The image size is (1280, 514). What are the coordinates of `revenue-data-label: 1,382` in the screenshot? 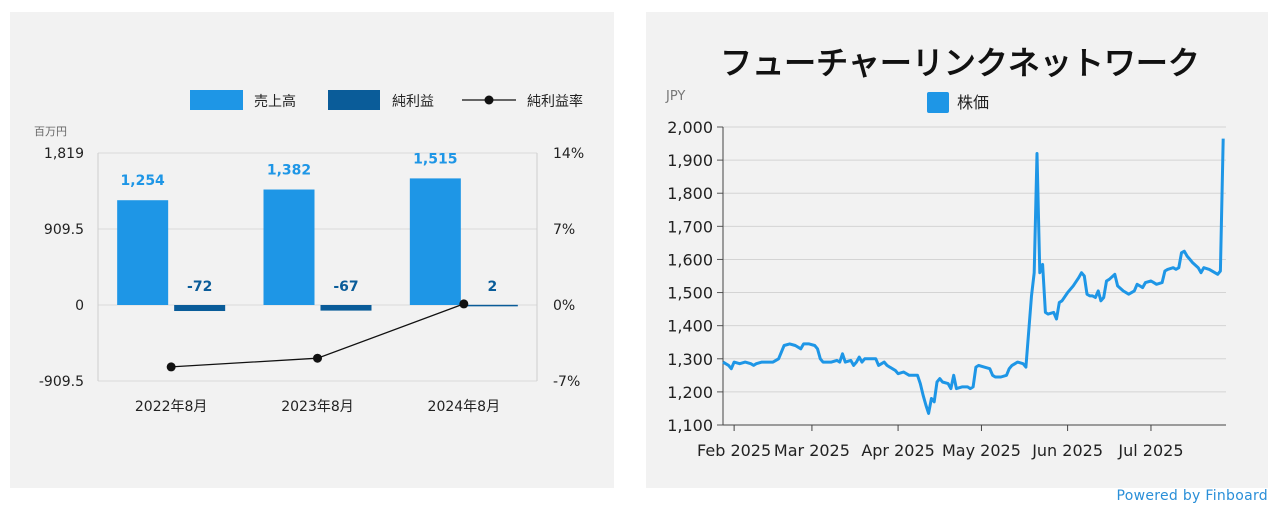 It's located at (289, 171).